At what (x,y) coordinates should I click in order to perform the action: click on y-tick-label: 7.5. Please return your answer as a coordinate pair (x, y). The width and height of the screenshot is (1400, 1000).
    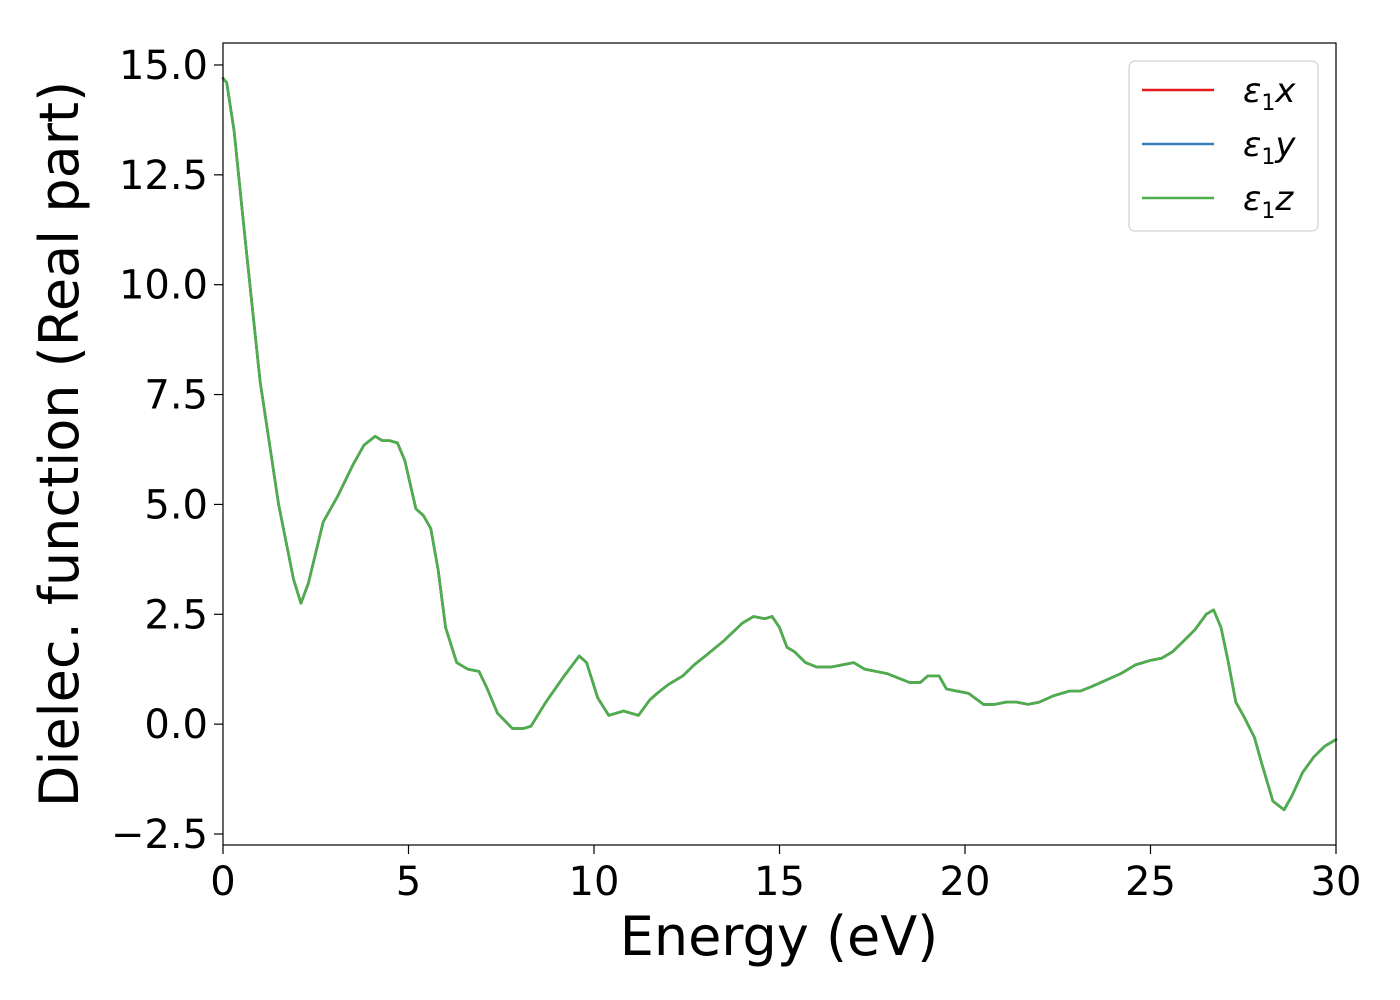
    Looking at the image, I should click on (176, 396).